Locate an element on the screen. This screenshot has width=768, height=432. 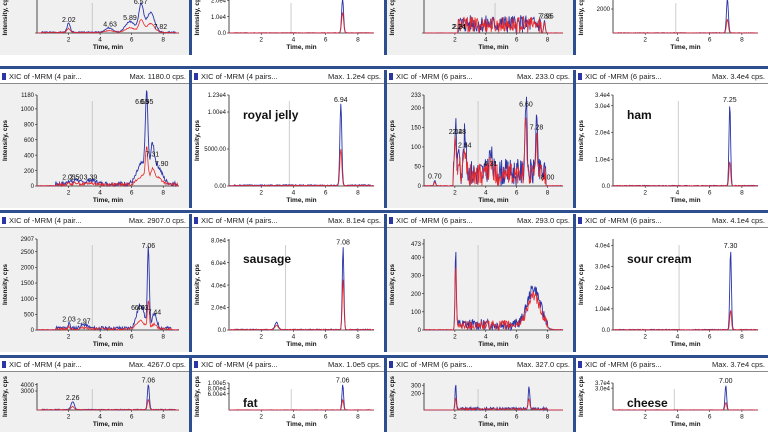
y-tick-label: 400 is located at coordinates (29, 156).